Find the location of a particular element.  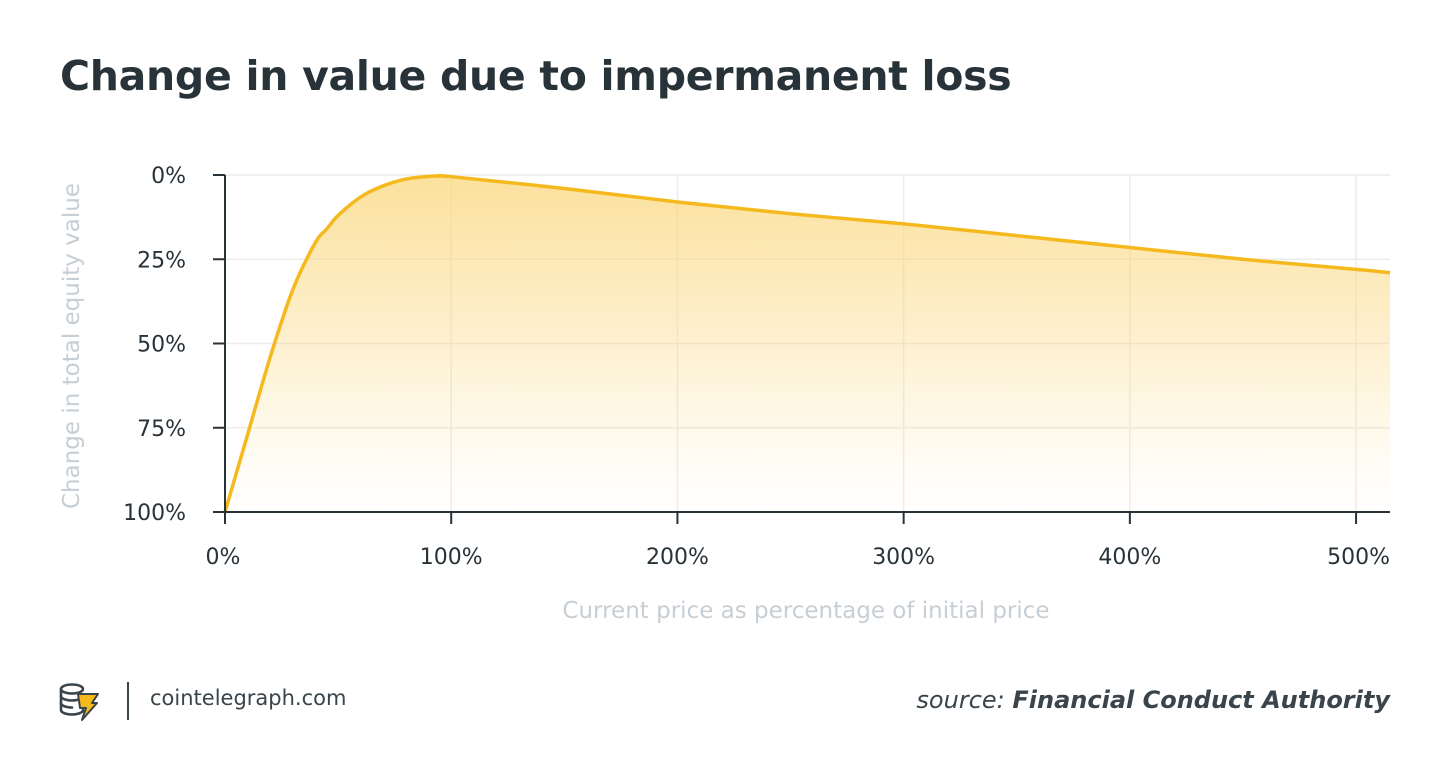

chart-title: Change in value due to impermanent loss is located at coordinates (536, 76).